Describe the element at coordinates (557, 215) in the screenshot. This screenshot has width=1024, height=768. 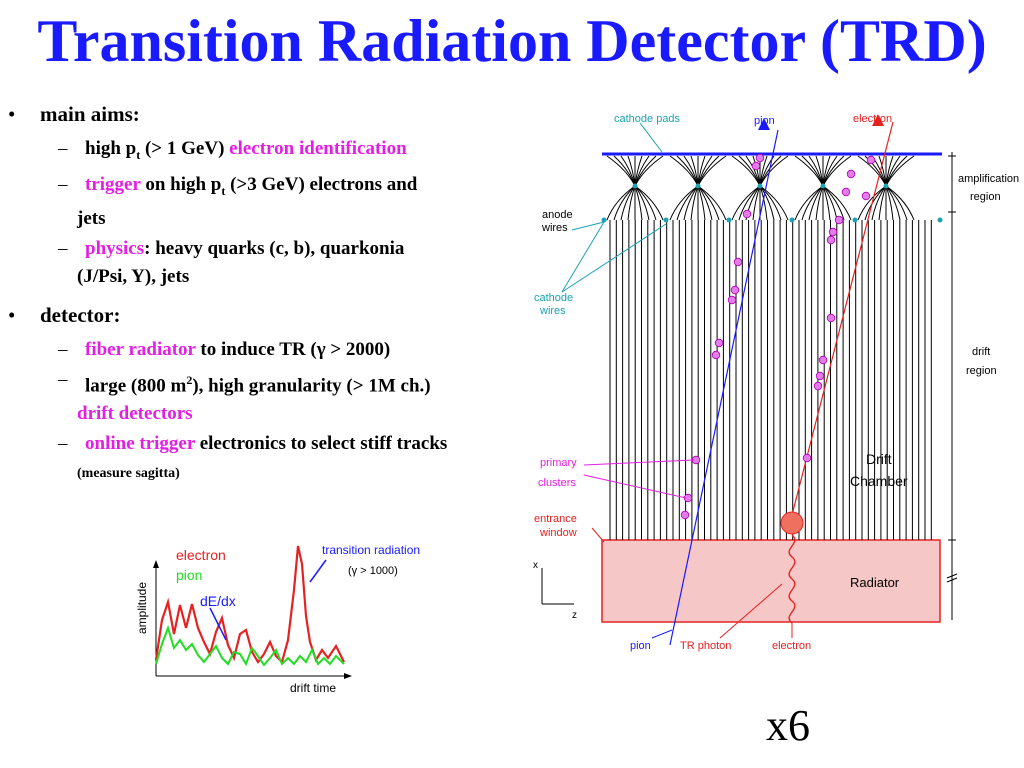
I see `label-anode: anode` at that location.